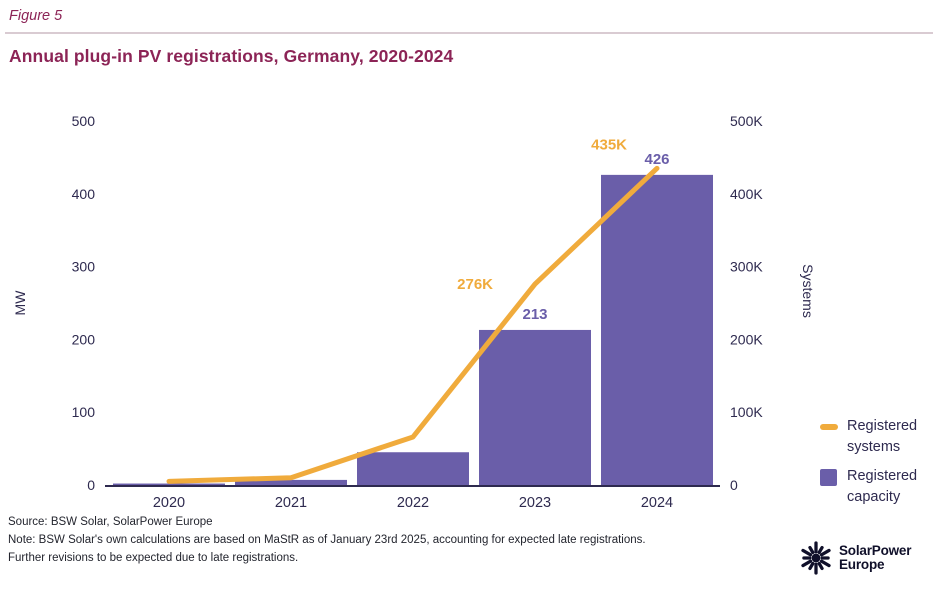 The width and height of the screenshot is (939, 602). What do you see at coordinates (36, 16) in the screenshot?
I see `figure-number-label: Figure 5` at bounding box center [36, 16].